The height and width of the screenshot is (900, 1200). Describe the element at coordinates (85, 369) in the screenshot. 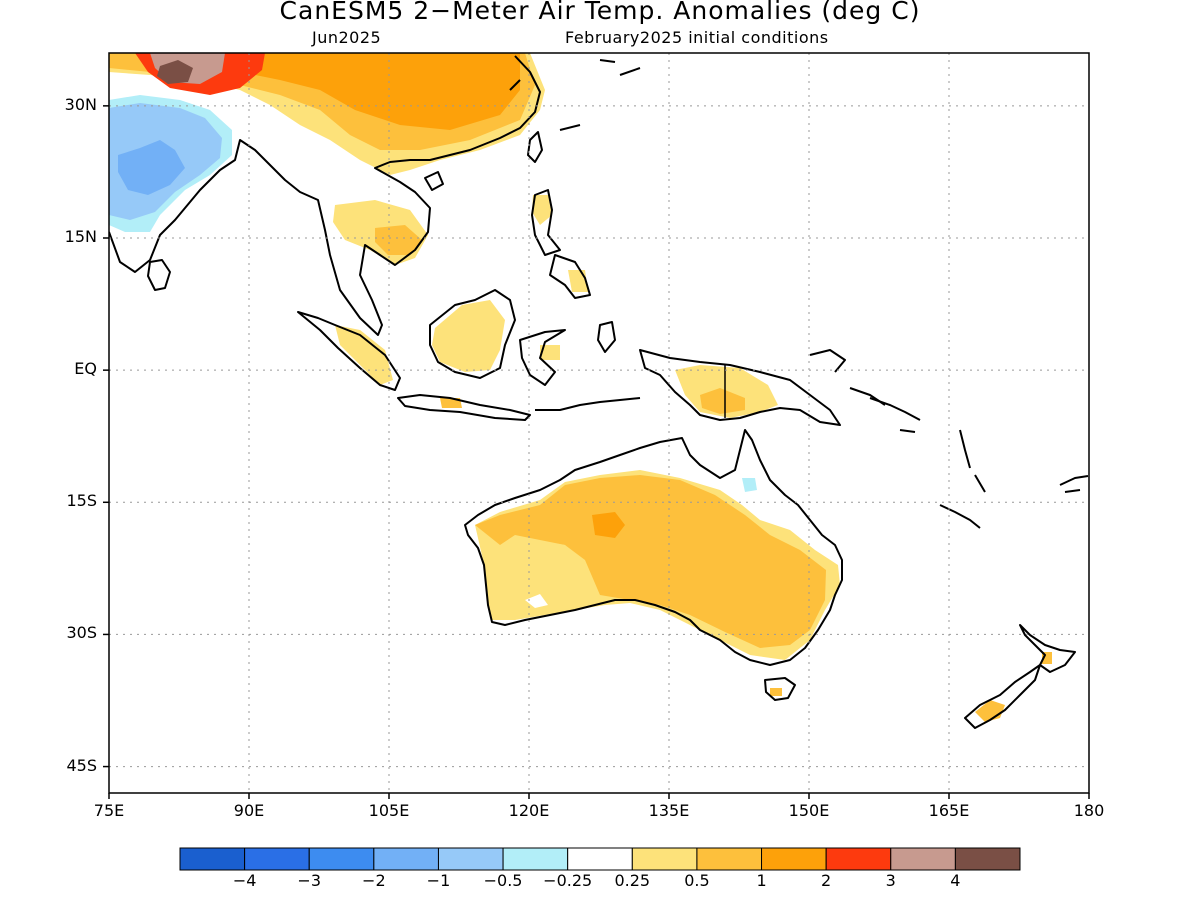

I see `y-tick-label: EQ` at that location.